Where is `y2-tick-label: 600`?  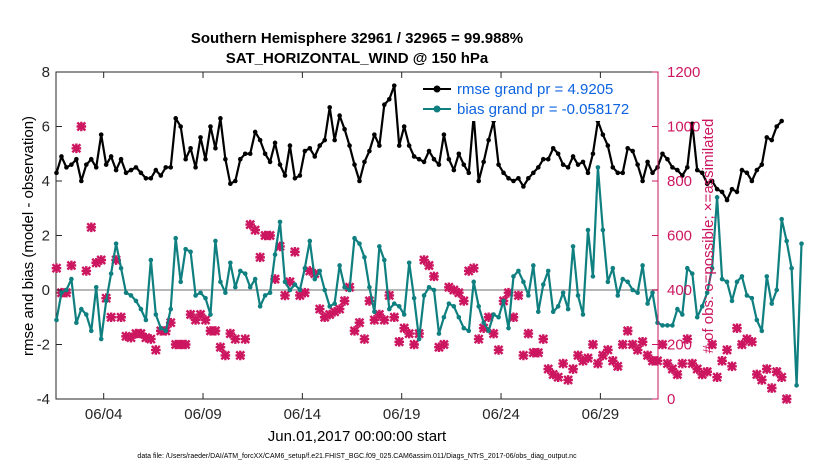 y2-tick-label: 600 is located at coordinates (679, 236).